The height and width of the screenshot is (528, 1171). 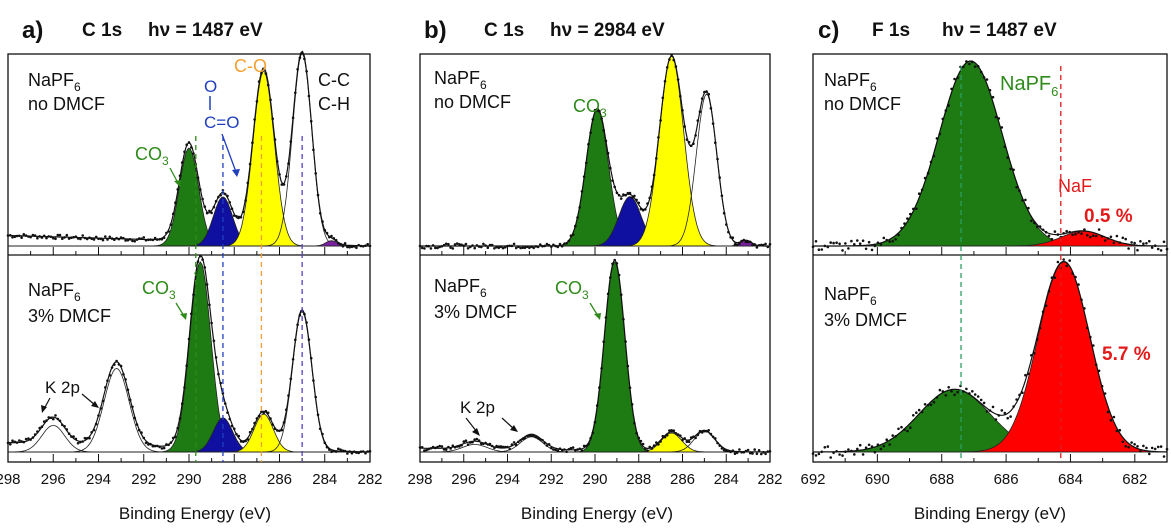 What do you see at coordinates (54, 82) in the screenshot?
I see `panel-a-top-sample-label: NaPF6` at bounding box center [54, 82].